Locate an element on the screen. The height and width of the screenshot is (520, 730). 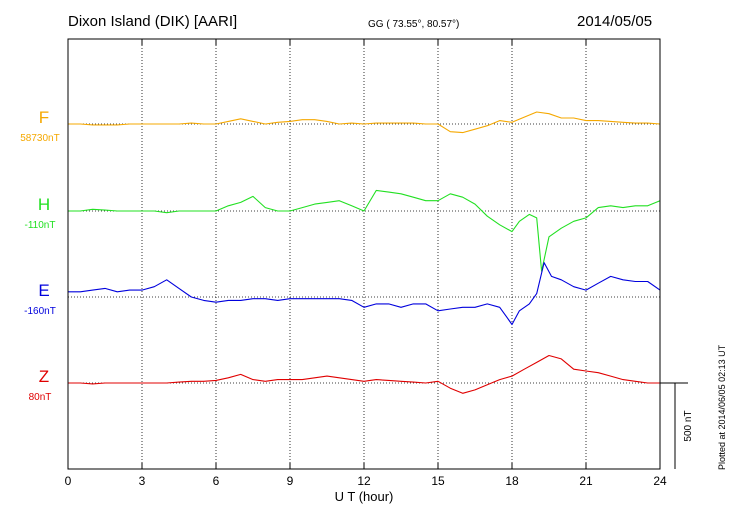
x-tick-label: 18 is located at coordinates (512, 481).